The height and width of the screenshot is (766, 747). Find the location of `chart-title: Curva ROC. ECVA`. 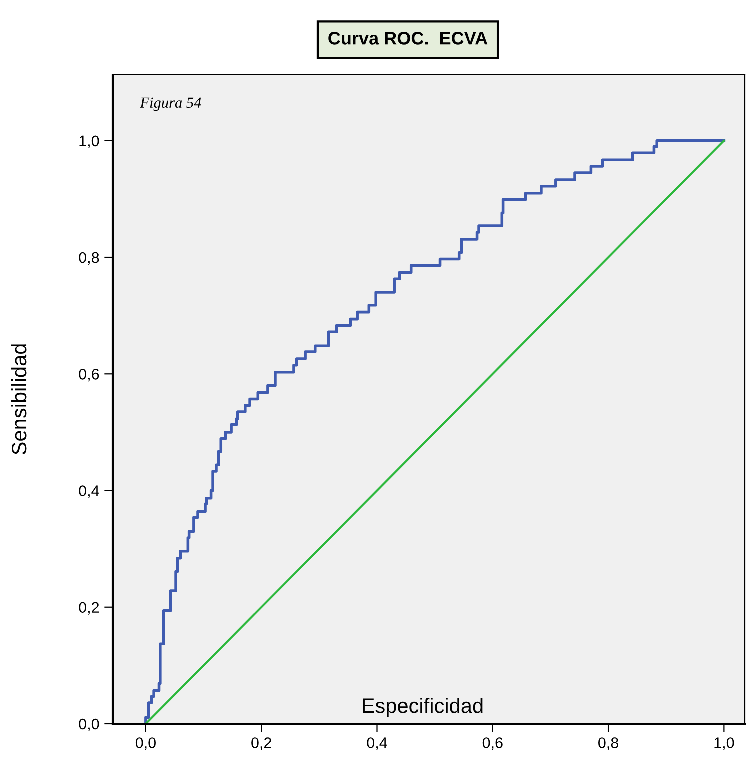

chart-title: Curva ROC. ECVA is located at coordinates (408, 38).